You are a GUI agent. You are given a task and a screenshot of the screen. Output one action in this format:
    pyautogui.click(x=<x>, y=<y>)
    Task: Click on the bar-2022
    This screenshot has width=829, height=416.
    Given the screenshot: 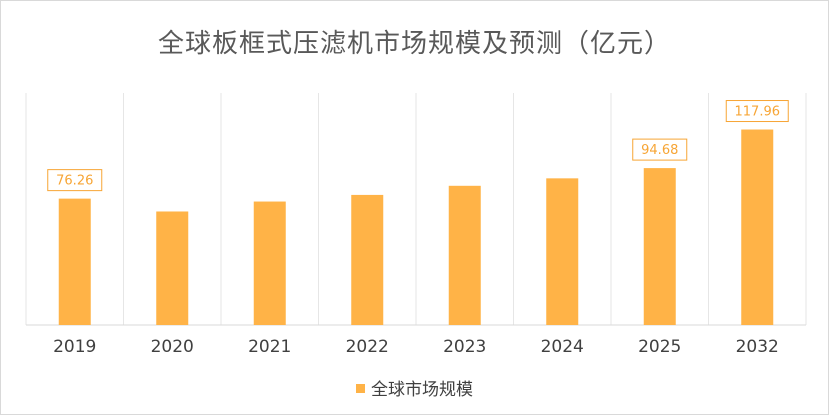 What is the action you would take?
    pyautogui.click(x=367, y=259)
    